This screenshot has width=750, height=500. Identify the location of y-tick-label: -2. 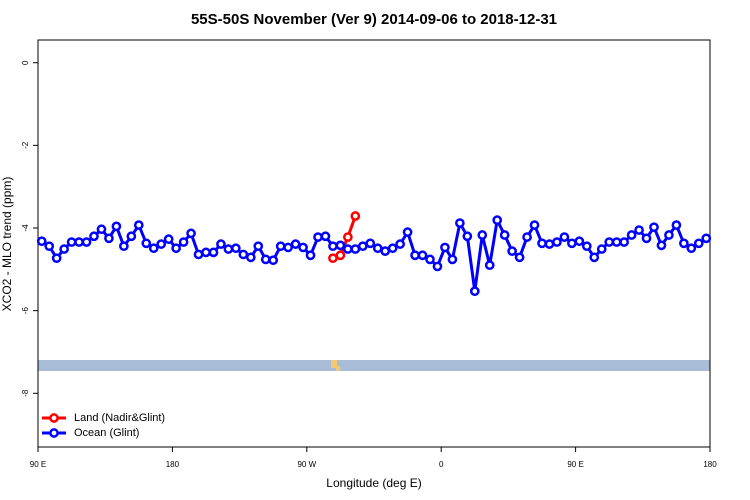
(25, 145).